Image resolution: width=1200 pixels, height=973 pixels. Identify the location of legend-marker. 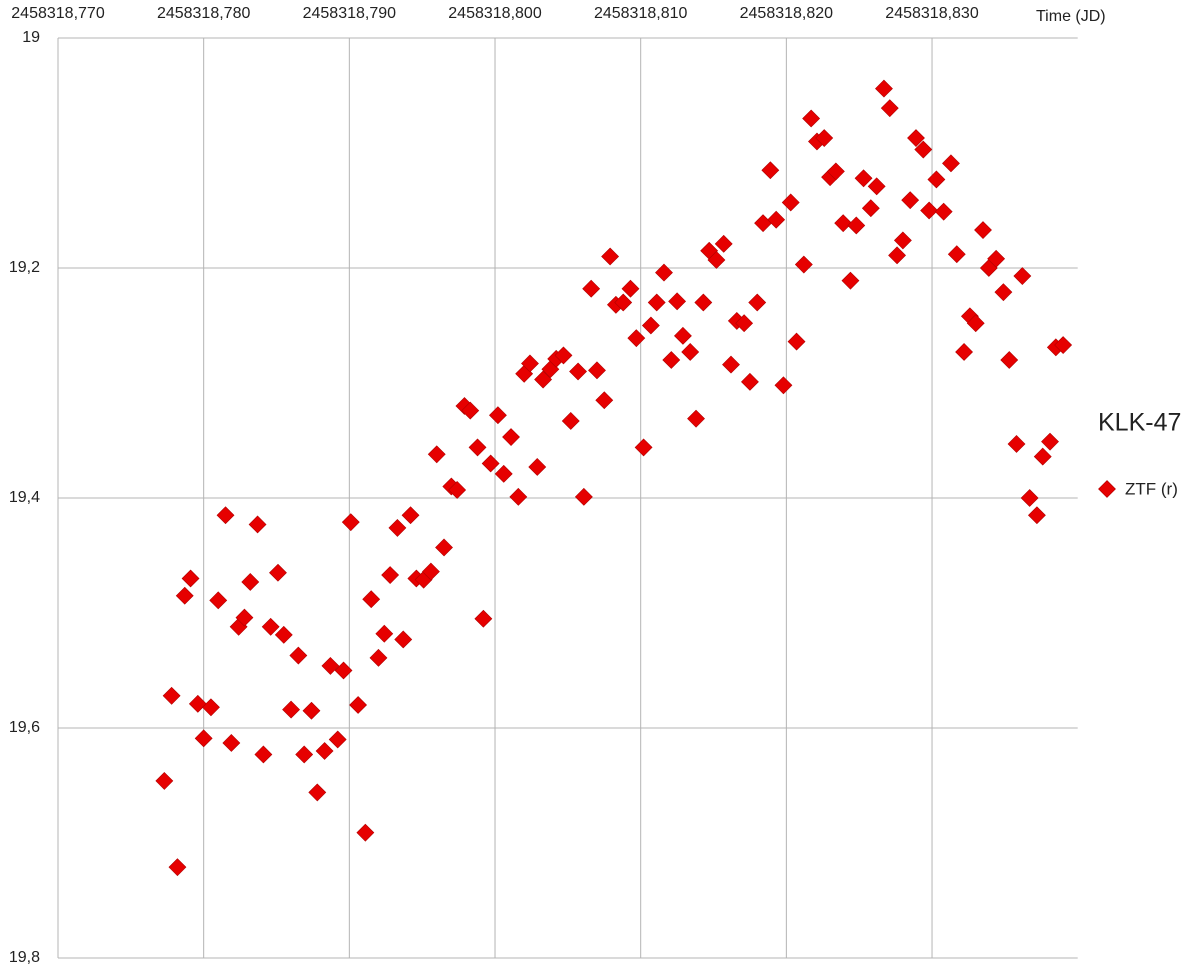
(1107, 489).